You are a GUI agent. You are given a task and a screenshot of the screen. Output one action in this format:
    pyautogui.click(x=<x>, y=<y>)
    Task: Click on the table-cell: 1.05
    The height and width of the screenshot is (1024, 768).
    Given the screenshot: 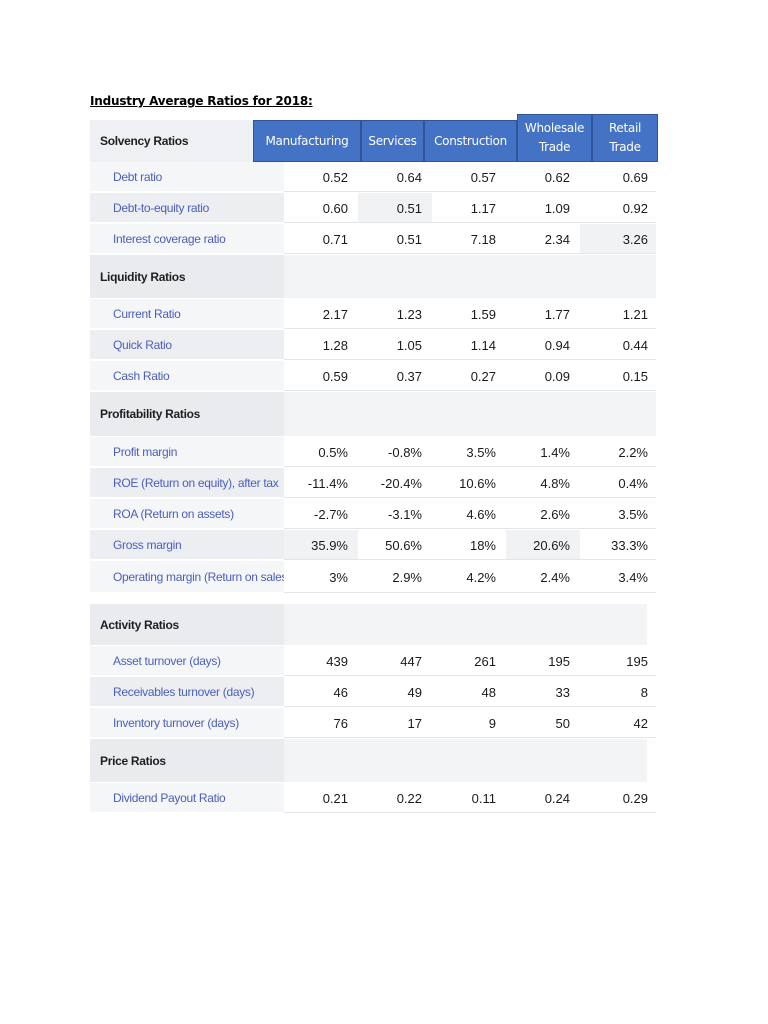 What is the action you would take?
    pyautogui.click(x=409, y=345)
    